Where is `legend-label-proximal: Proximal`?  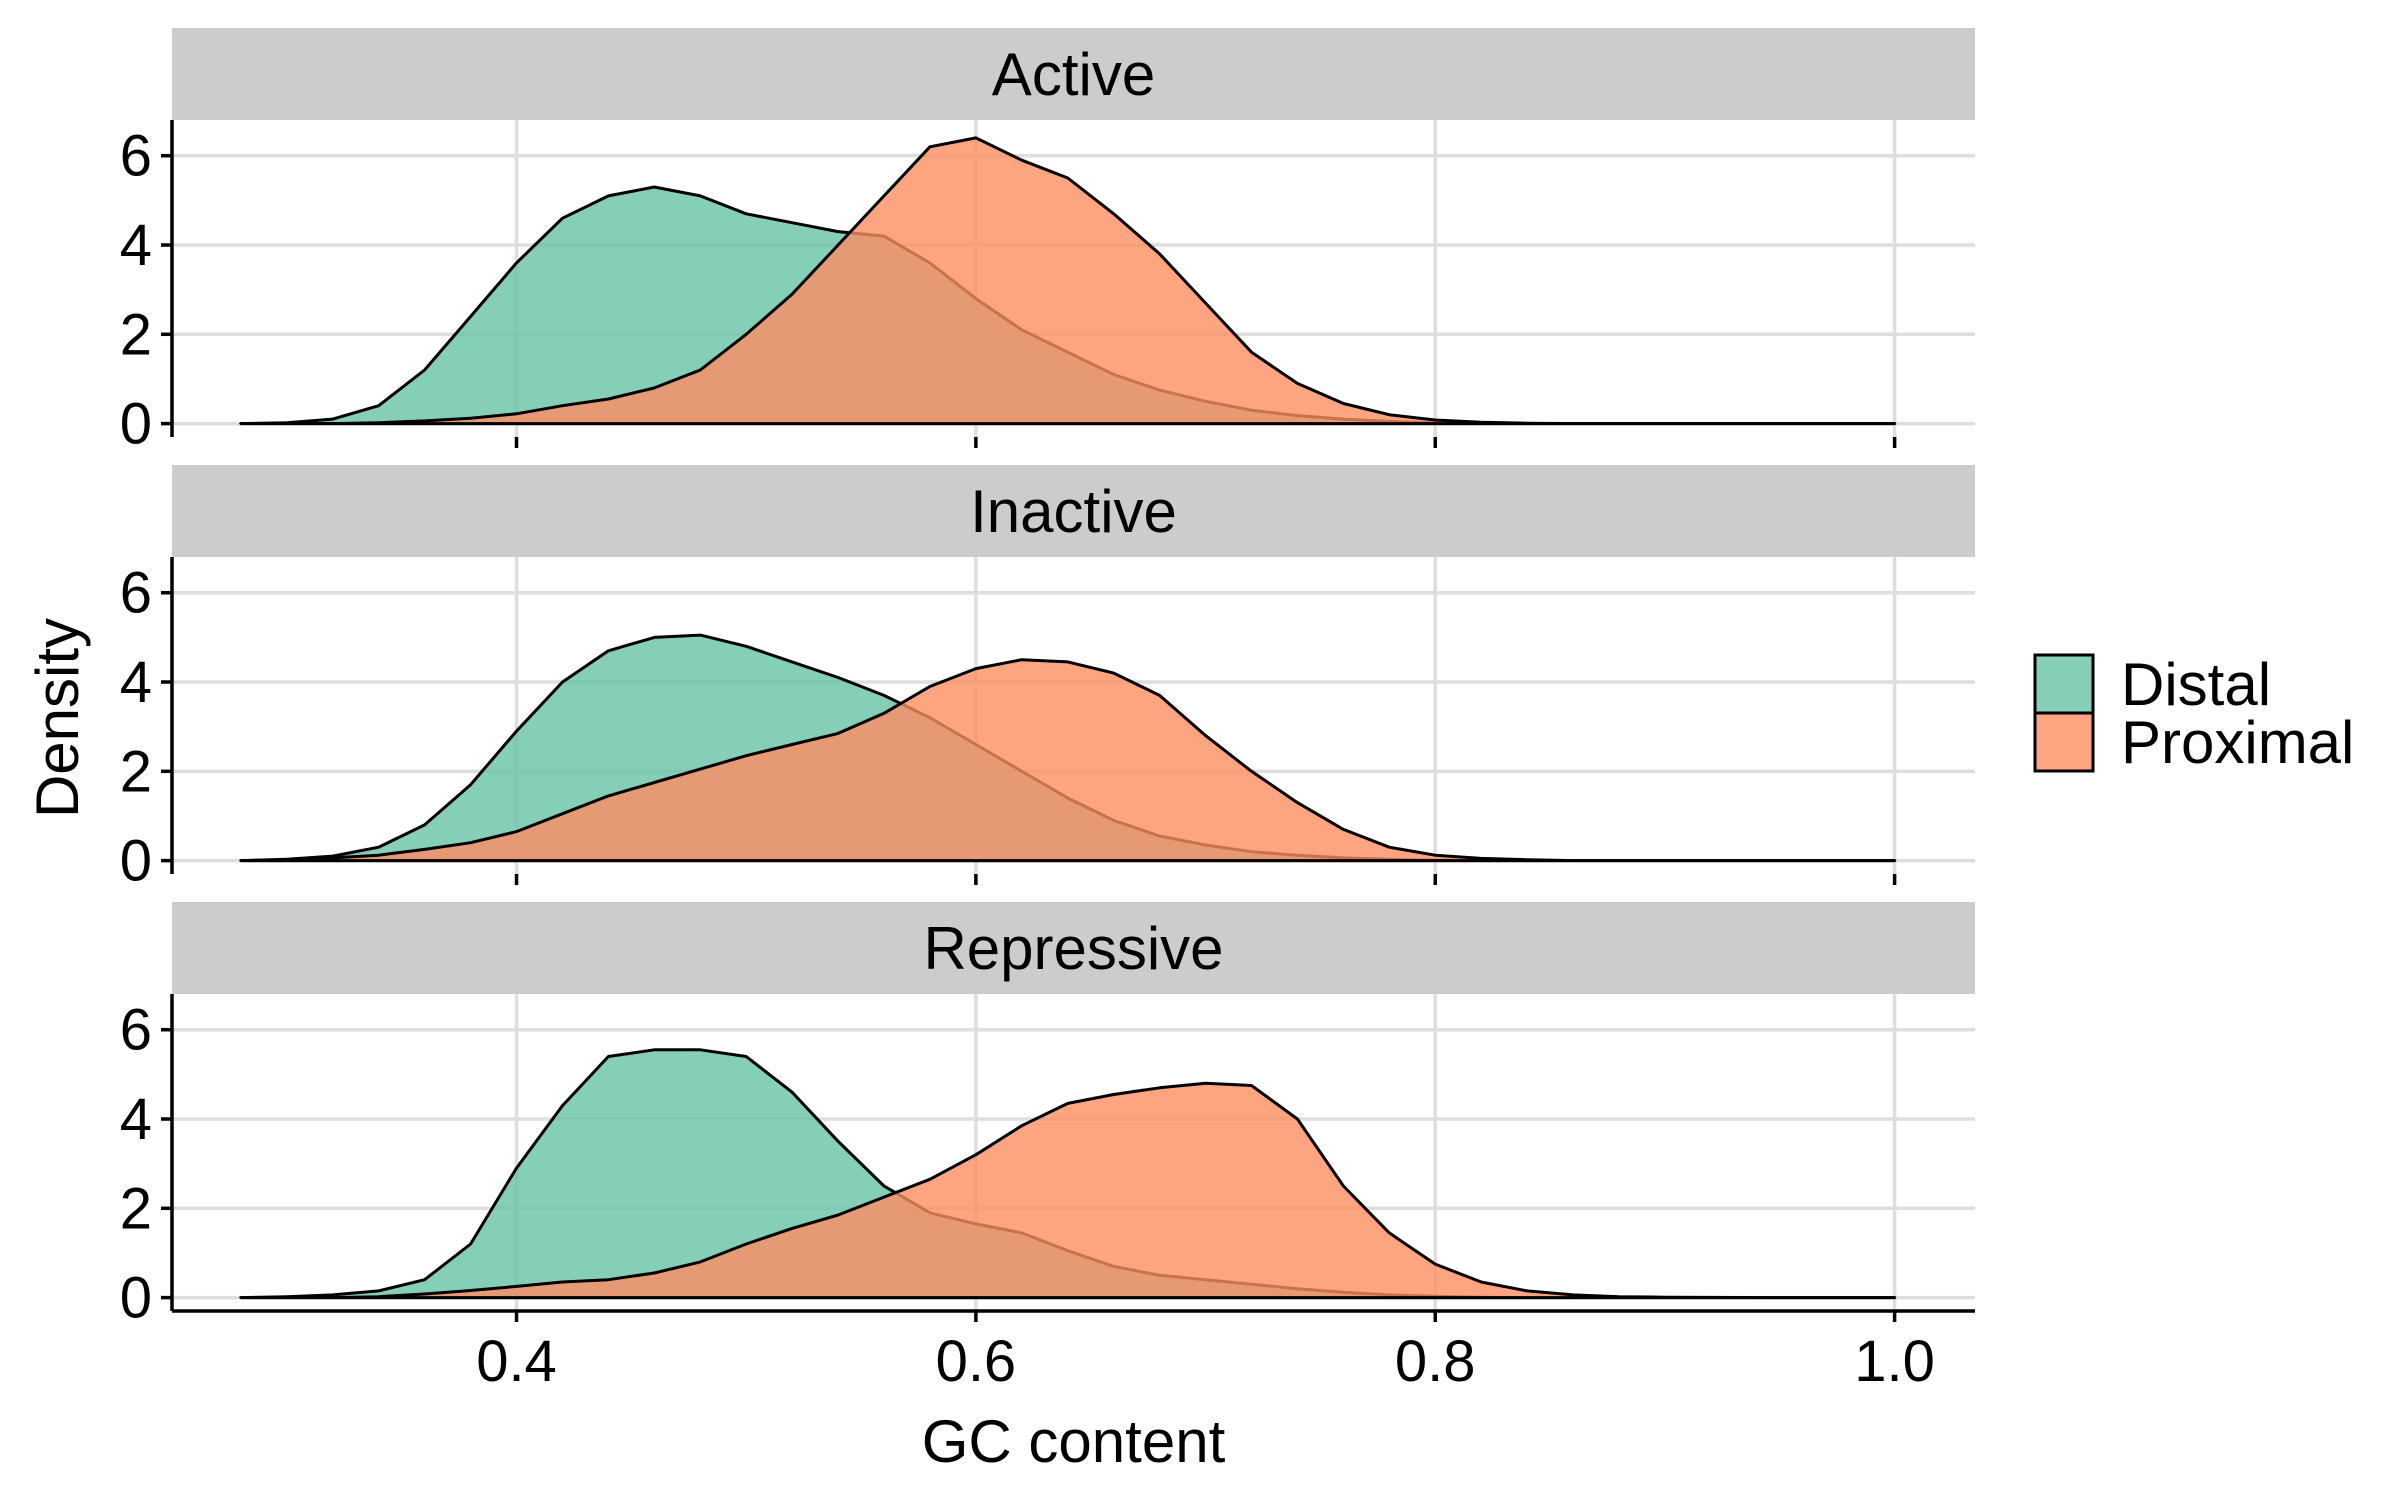 legend-label-proximal: Proximal is located at coordinates (2237, 742).